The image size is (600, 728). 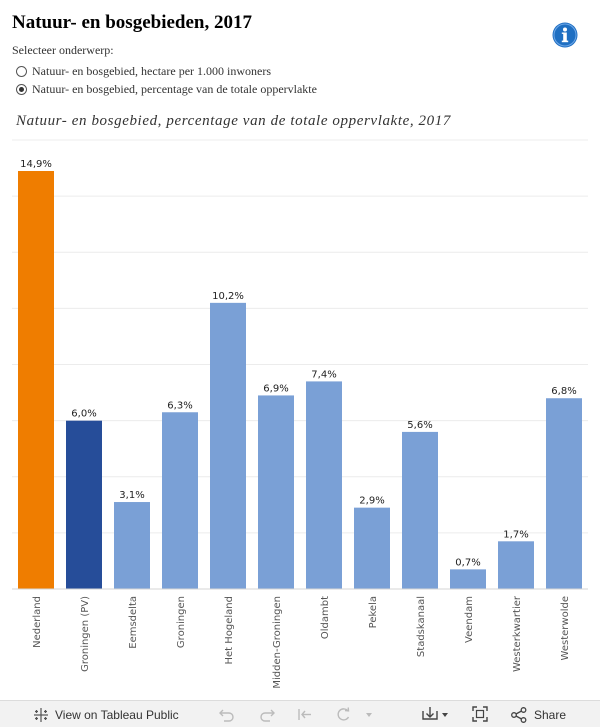 What do you see at coordinates (228, 296) in the screenshot?
I see `data-label: 10,2%` at bounding box center [228, 296].